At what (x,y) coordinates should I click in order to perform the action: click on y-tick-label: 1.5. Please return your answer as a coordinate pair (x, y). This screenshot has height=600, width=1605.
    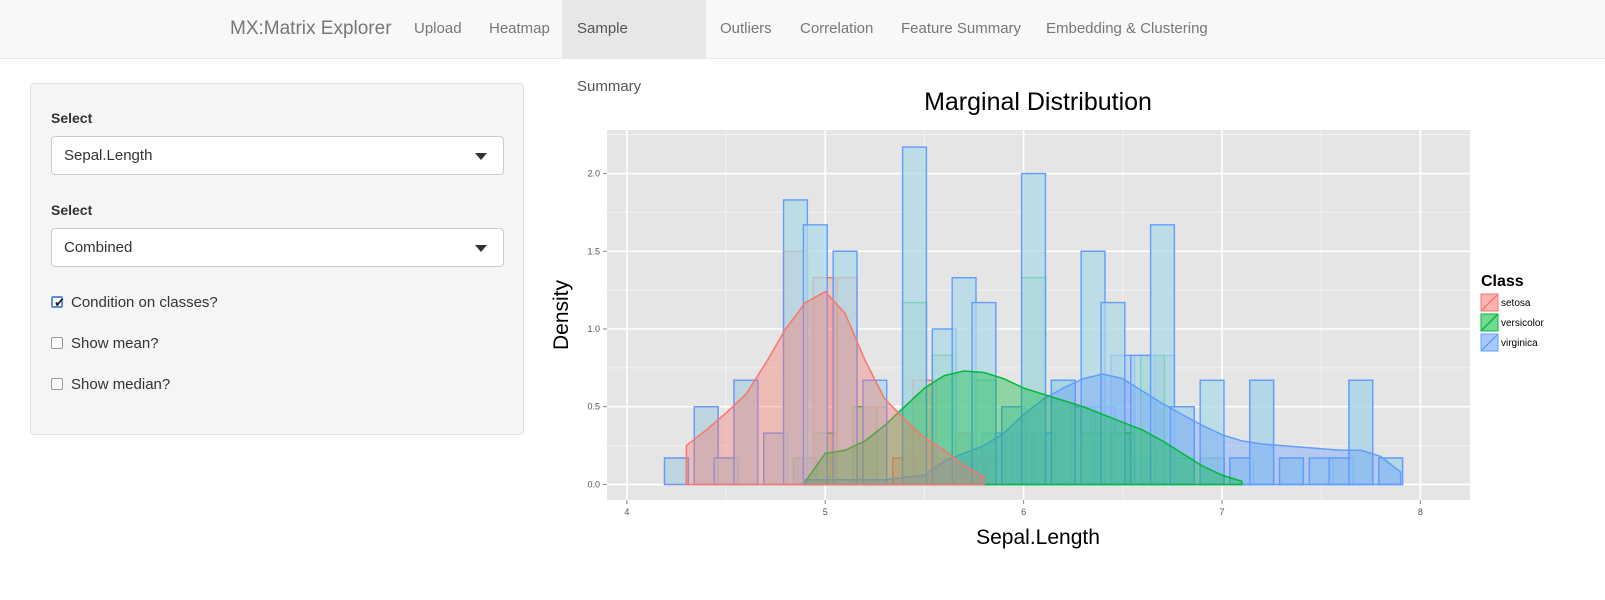
    Looking at the image, I should click on (593, 251).